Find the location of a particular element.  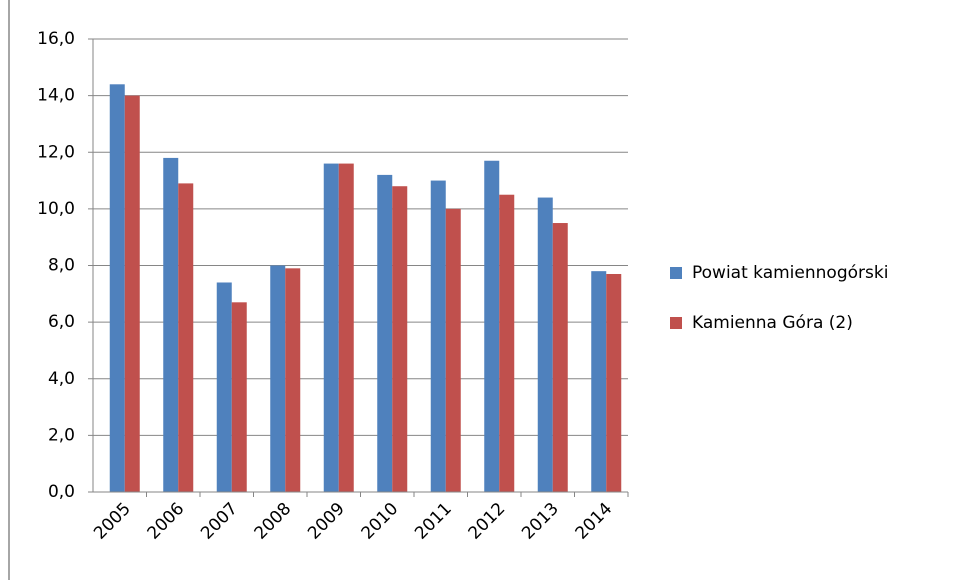

y-tick-label: 6,0 is located at coordinates (61, 322).